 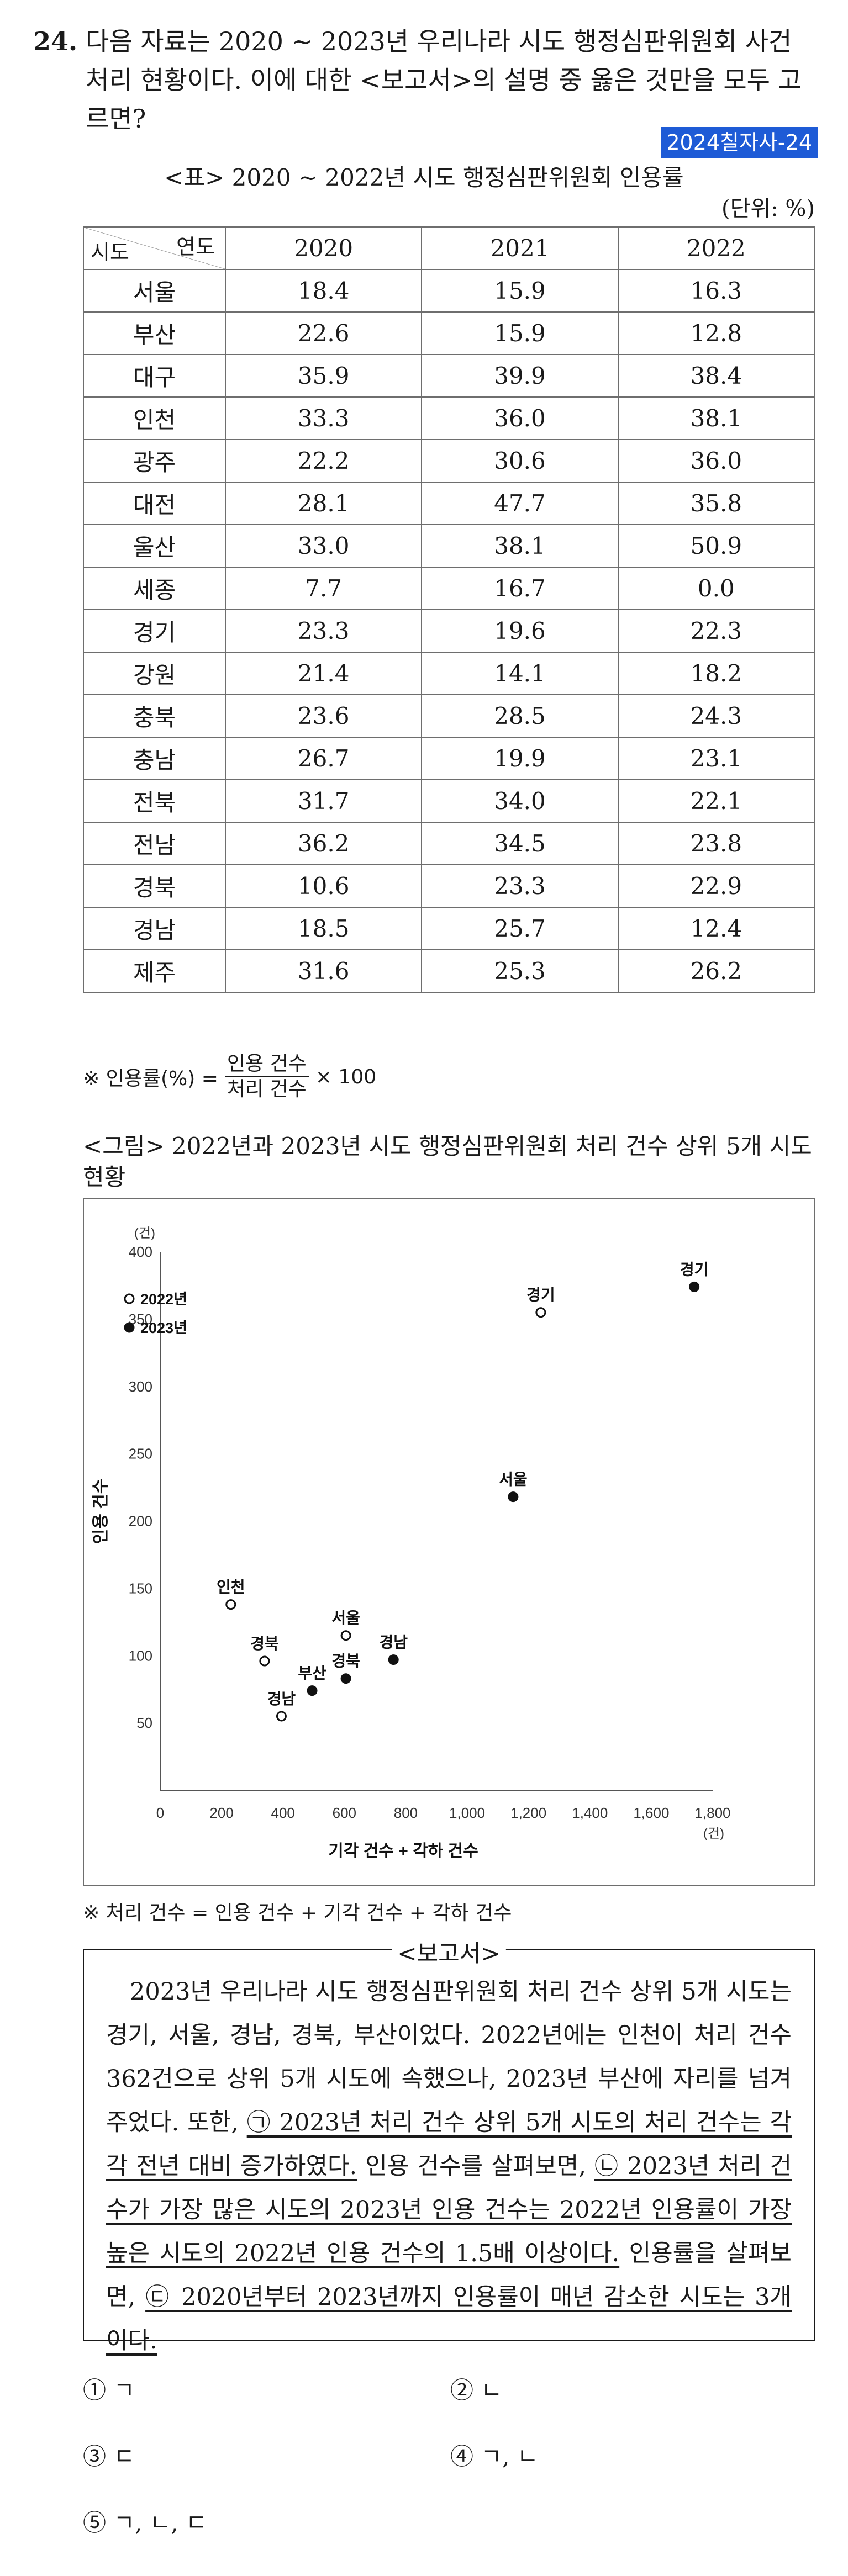 I want to click on choice-5: ⑤ ㄱ, ㄴ, ㄷ, so click(x=145, y=2523).